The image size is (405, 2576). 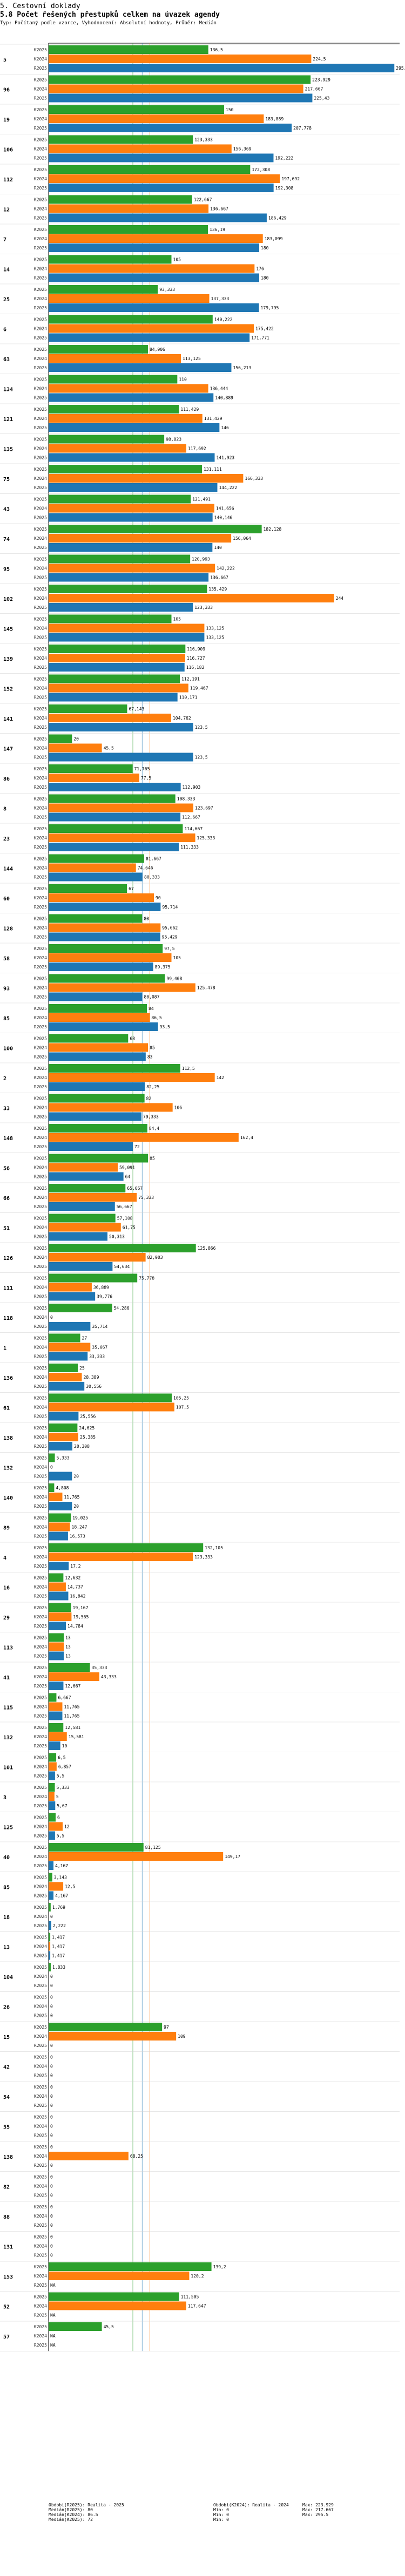 What do you see at coordinates (226, 568) in the screenshot?
I see `data-label: 142,222` at bounding box center [226, 568].